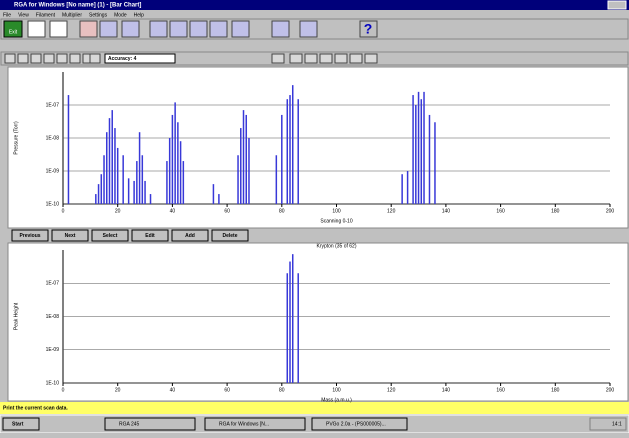 The height and width of the screenshot is (438, 629). What do you see at coordinates (122, 59) in the screenshot?
I see `accuracy-label: Accuracy: 4` at bounding box center [122, 59].